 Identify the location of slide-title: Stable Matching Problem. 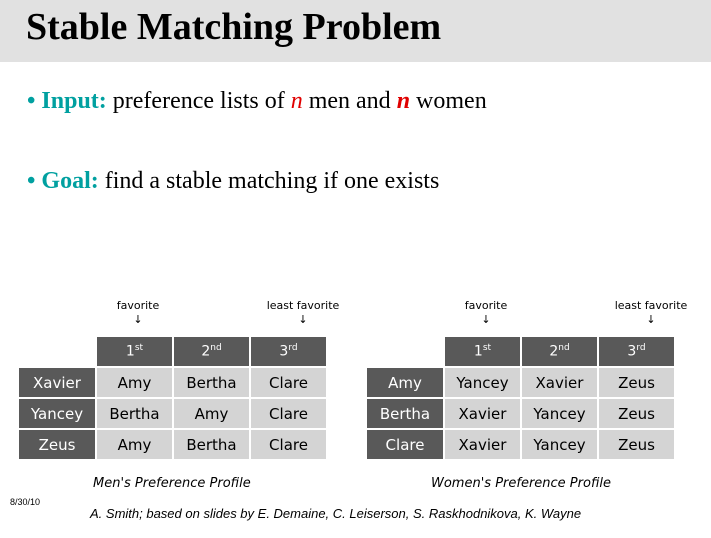
(234, 27).